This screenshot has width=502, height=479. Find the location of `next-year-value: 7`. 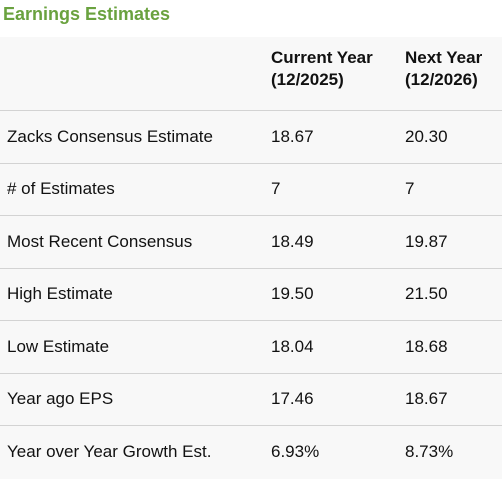

next-year-value: 7 is located at coordinates (410, 189).